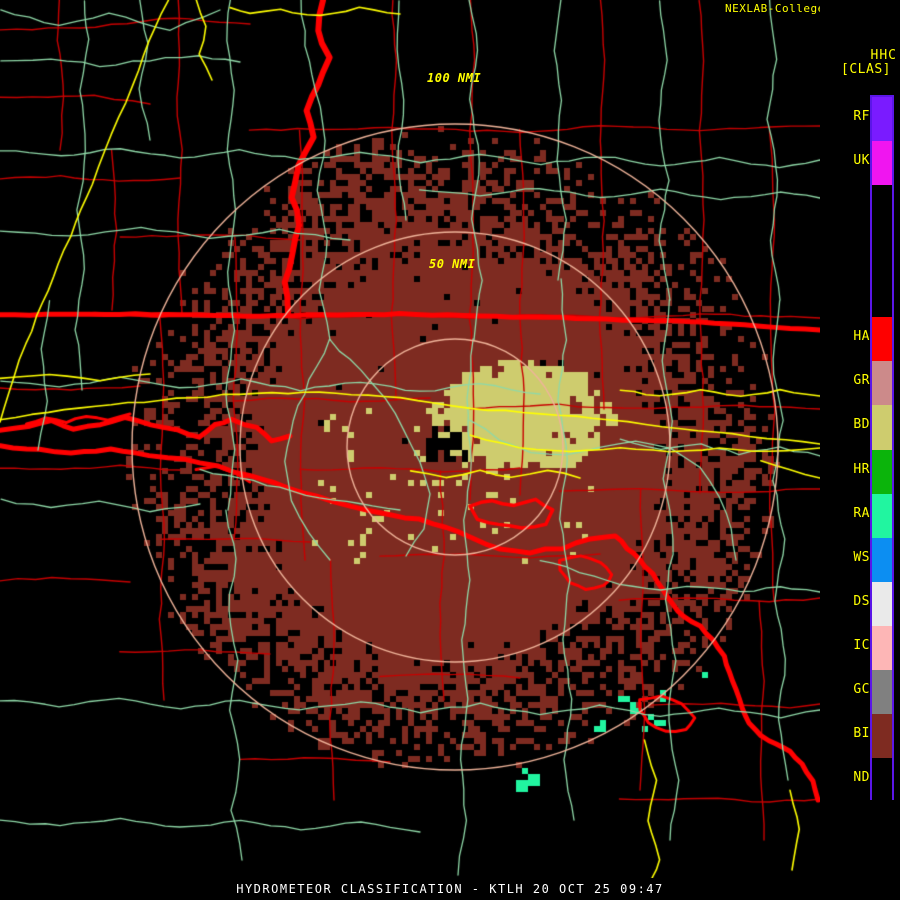  I want to click on legend-band-wet-snow, so click(882, 559).